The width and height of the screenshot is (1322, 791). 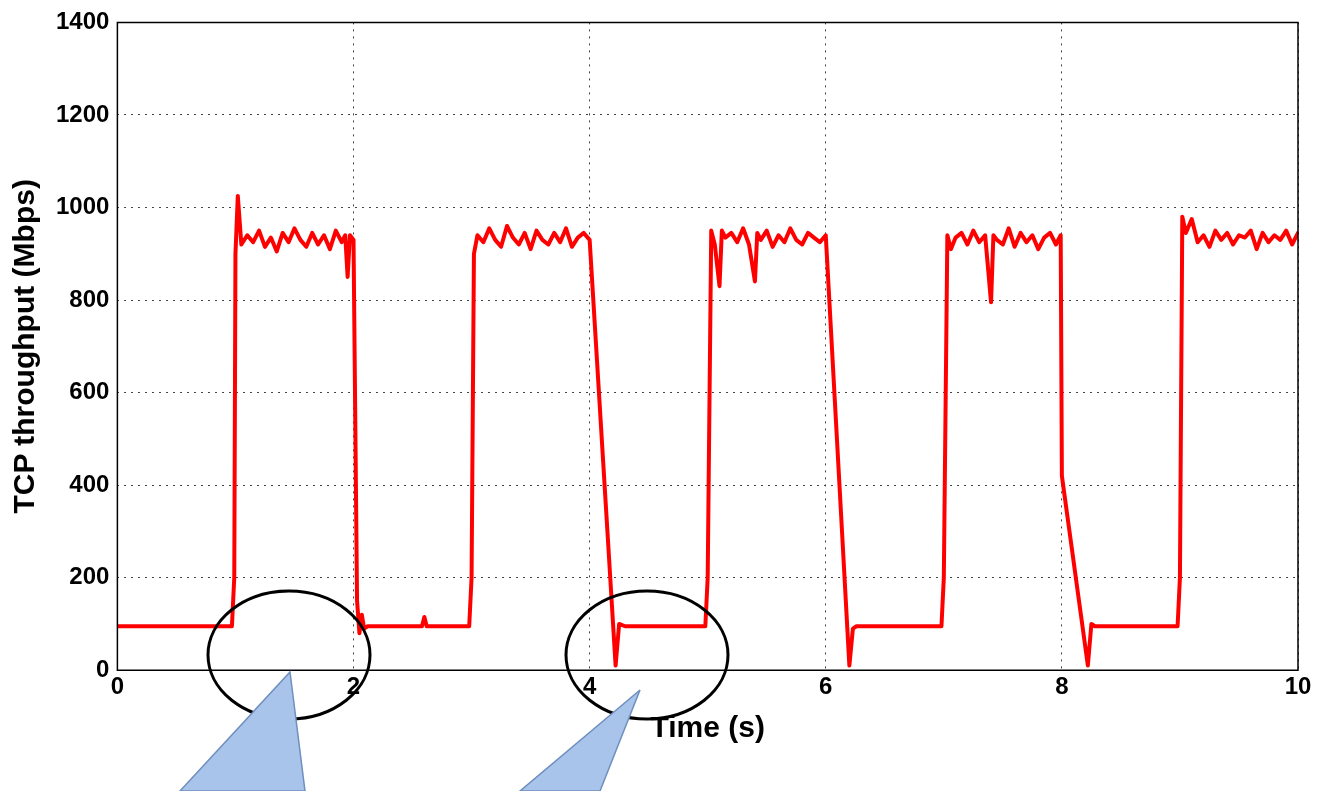 I want to click on y-tick-label: 1400, so click(x=83, y=21).